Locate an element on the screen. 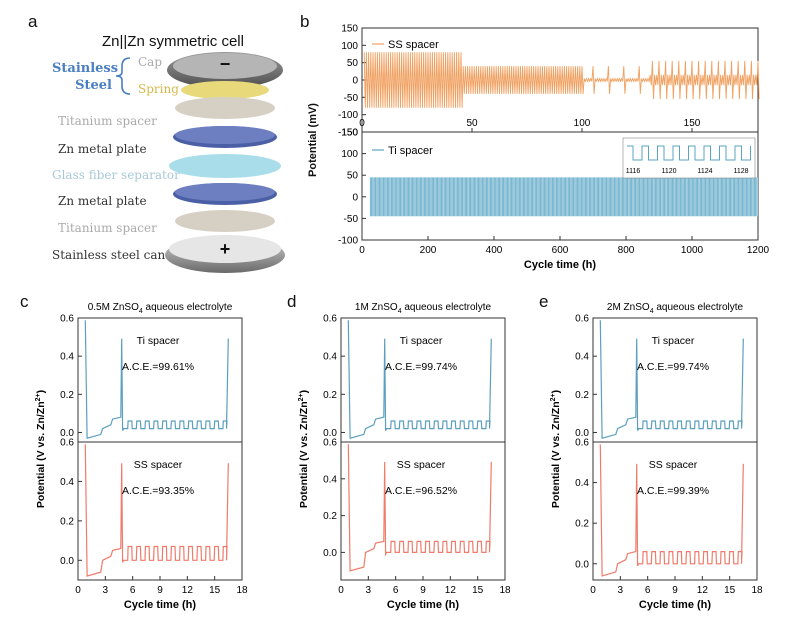 The image size is (810, 624). e-xtick-label: 12 is located at coordinates (703, 590).